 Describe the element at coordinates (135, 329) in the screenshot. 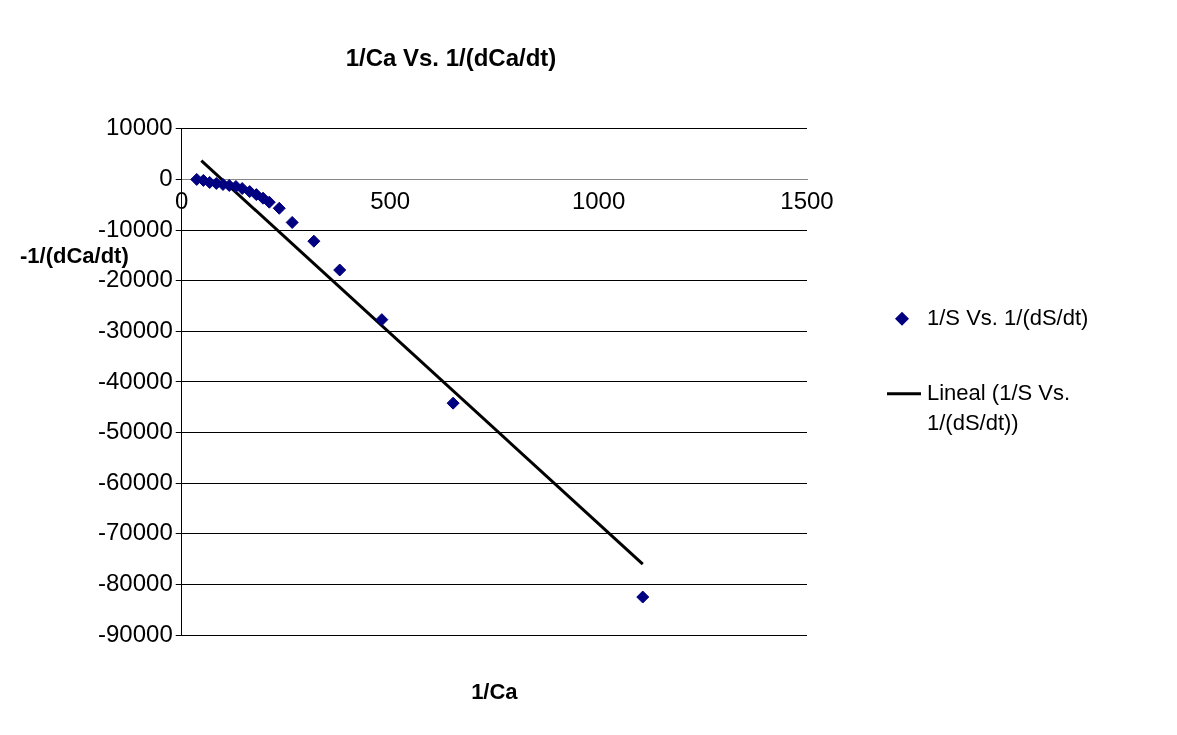

I see `y-tick-label: -30000` at that location.